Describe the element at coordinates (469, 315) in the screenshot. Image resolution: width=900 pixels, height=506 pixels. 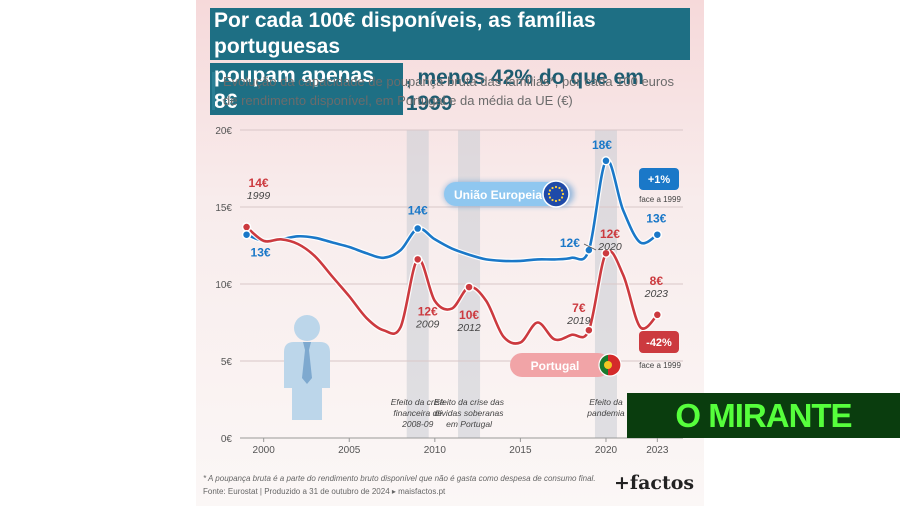
I see `point-value-label: 10€` at that location.